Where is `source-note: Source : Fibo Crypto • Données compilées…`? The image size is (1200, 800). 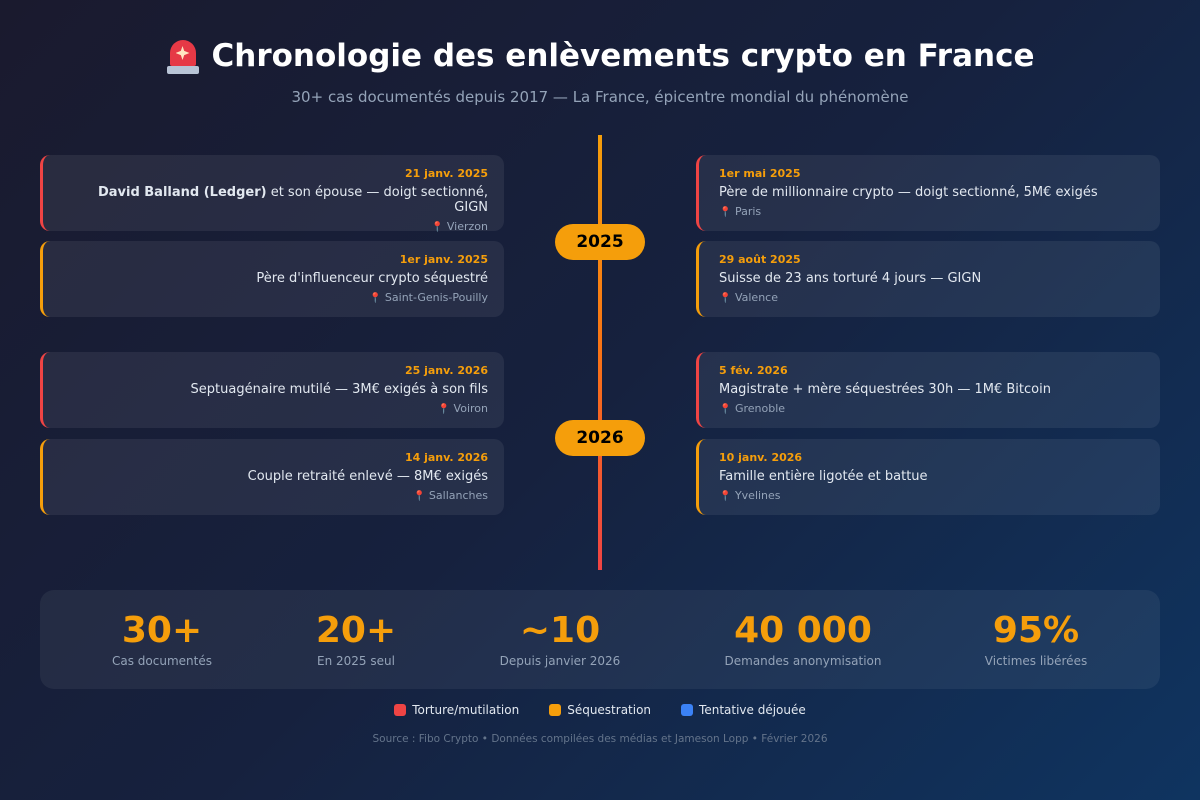 source-note: Source : Fibo Crypto • Données compilées… is located at coordinates (600, 739).